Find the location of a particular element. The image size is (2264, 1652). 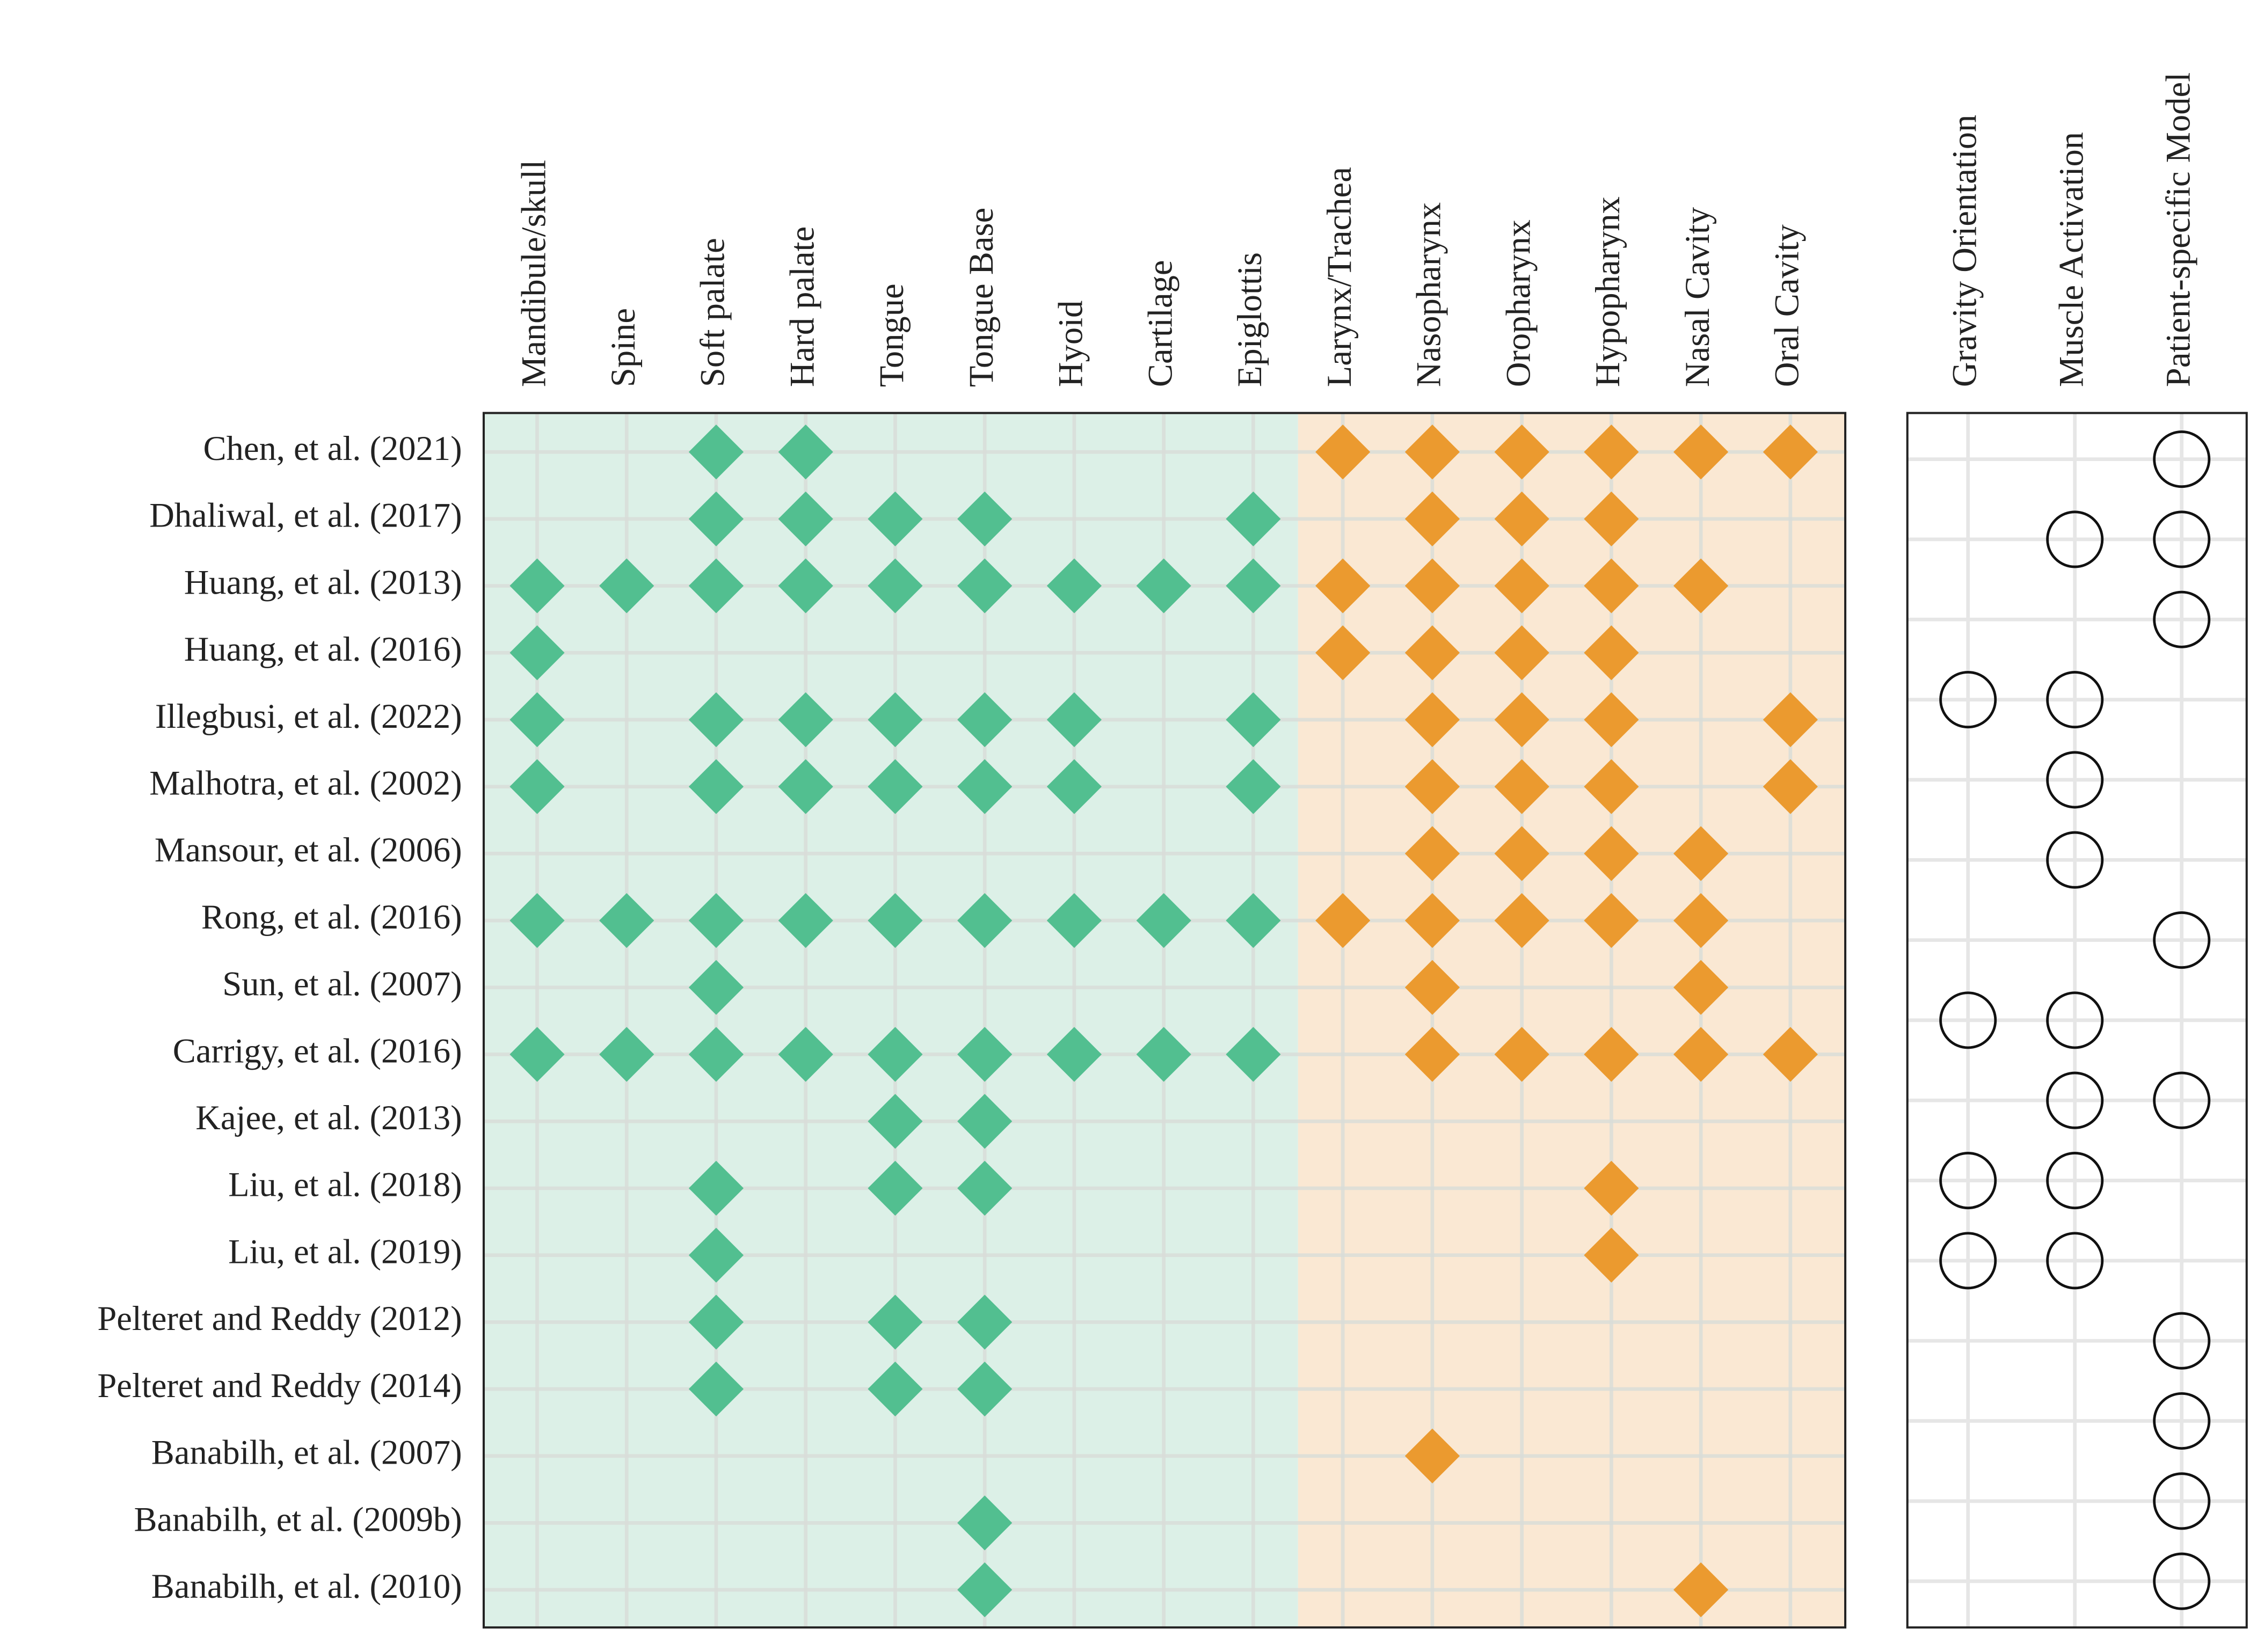

row-label: Kajee, et al. (2013) is located at coordinates (328, 1117).